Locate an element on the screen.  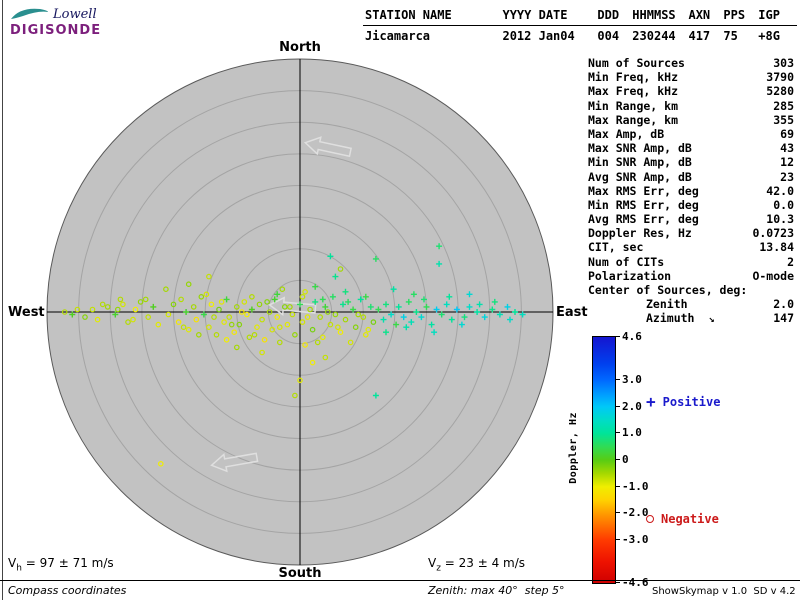
stat-label: Center of Sources, deg: is located at coordinates (668, 290).